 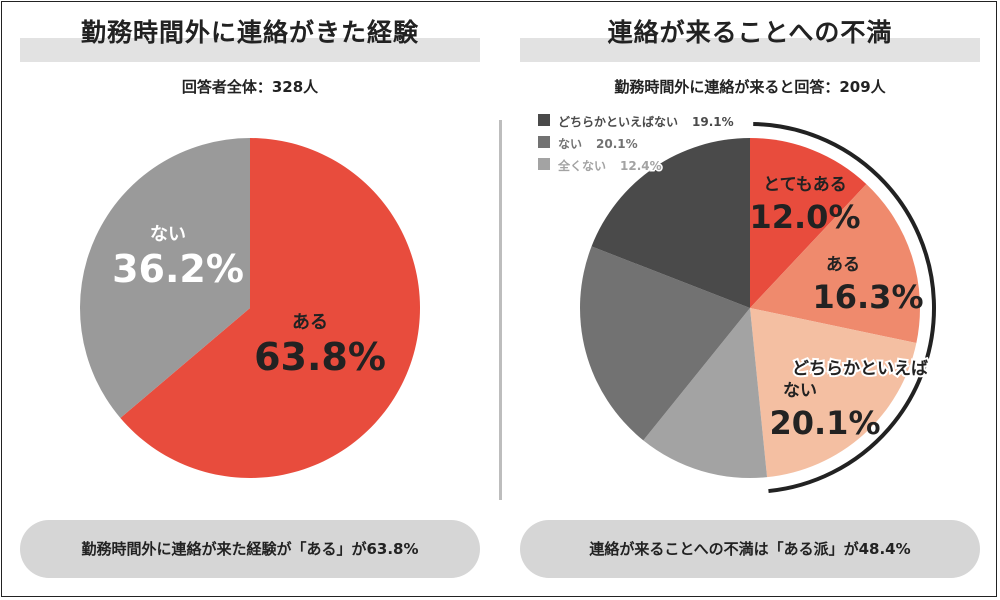 I want to click on right-chart-subtitle: 勤務時間外に連絡が来ると回答：209人, so click(x=750, y=87).